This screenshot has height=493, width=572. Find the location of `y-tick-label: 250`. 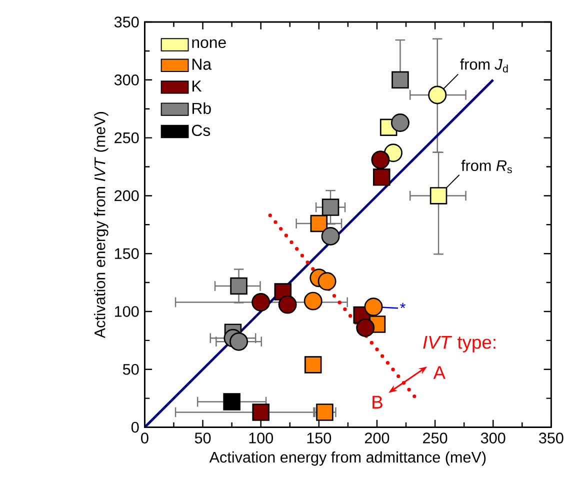

y-tick-label: 250 is located at coordinates (126, 138).